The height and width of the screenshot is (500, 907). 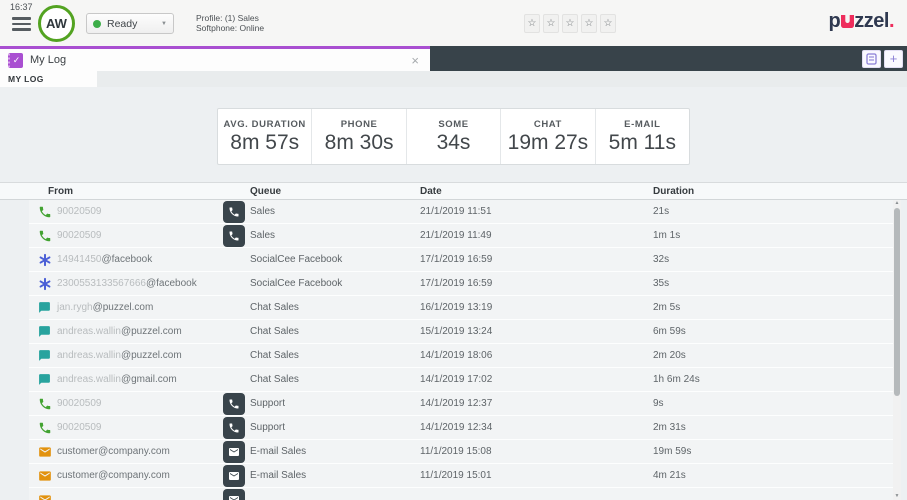 I want to click on chevron-down-icon: ▼, so click(x=164, y=23).